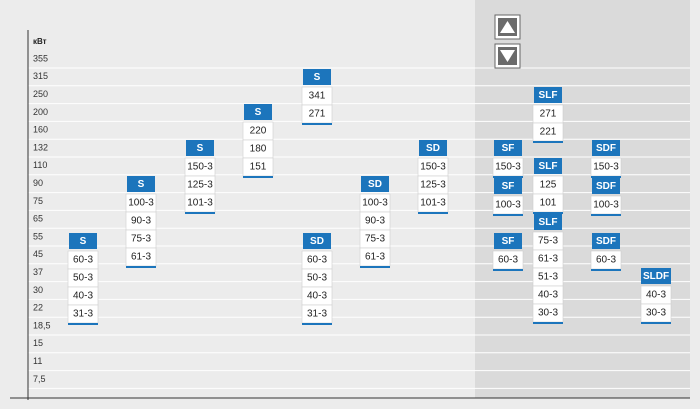 The height and width of the screenshot is (409, 700). What do you see at coordinates (40, 41) in the screenshot?
I see `unit-label: кВт` at bounding box center [40, 41].